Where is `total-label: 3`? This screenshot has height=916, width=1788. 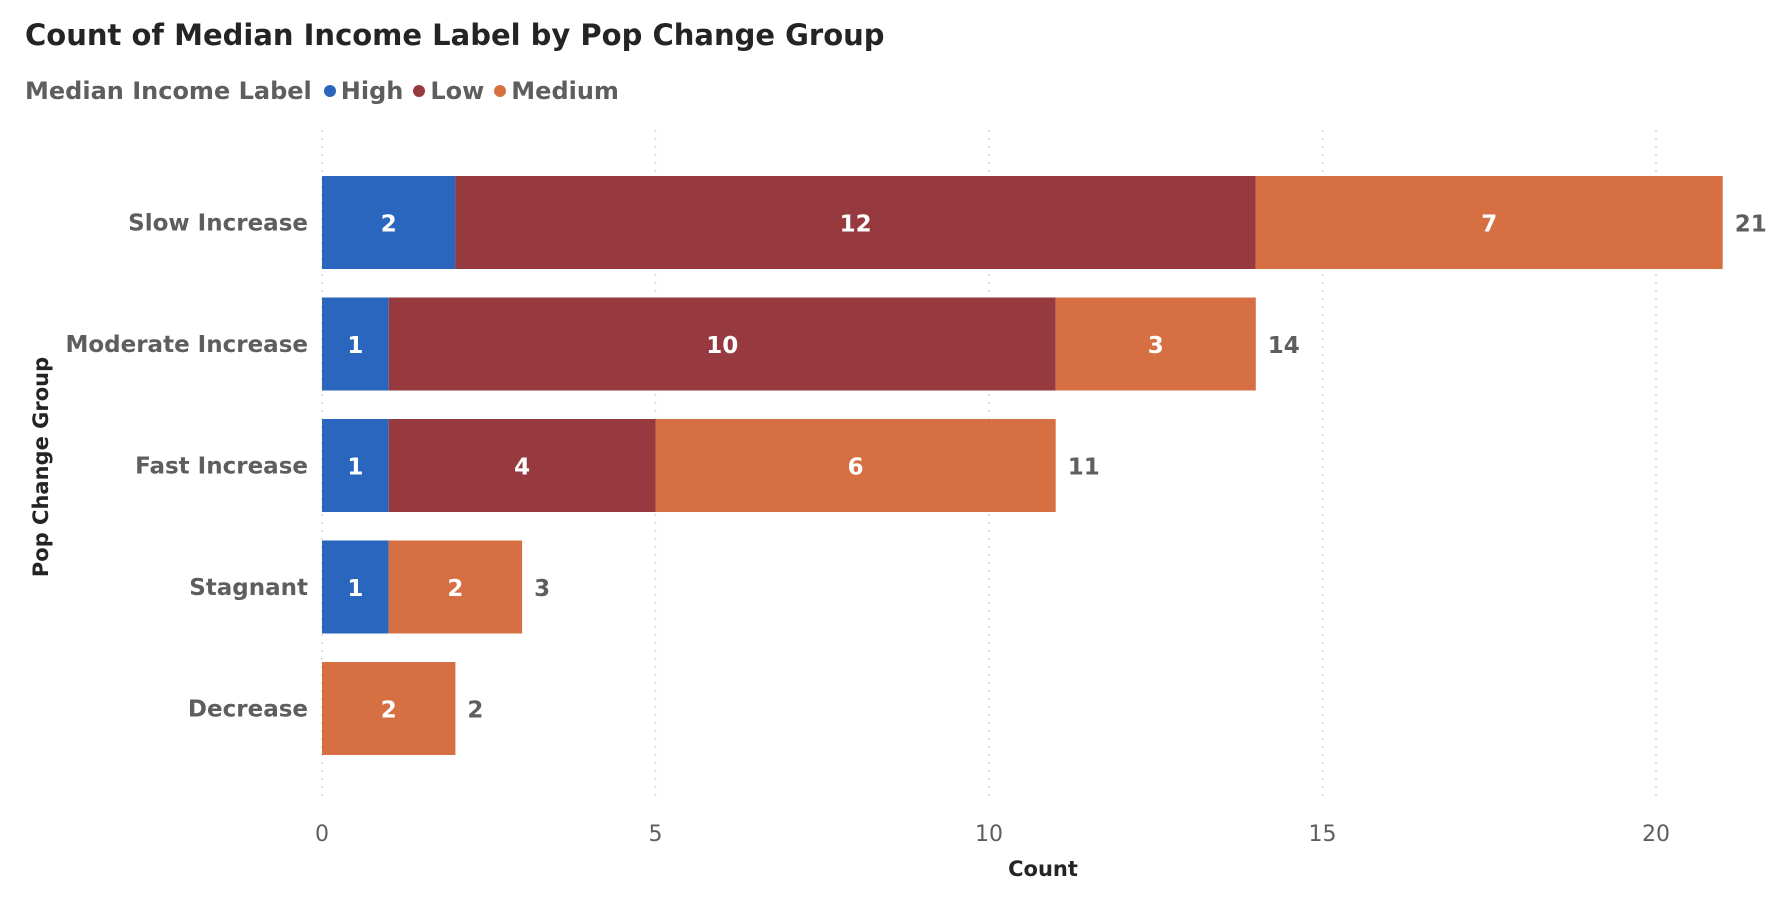
total-label: 3 is located at coordinates (542, 589).